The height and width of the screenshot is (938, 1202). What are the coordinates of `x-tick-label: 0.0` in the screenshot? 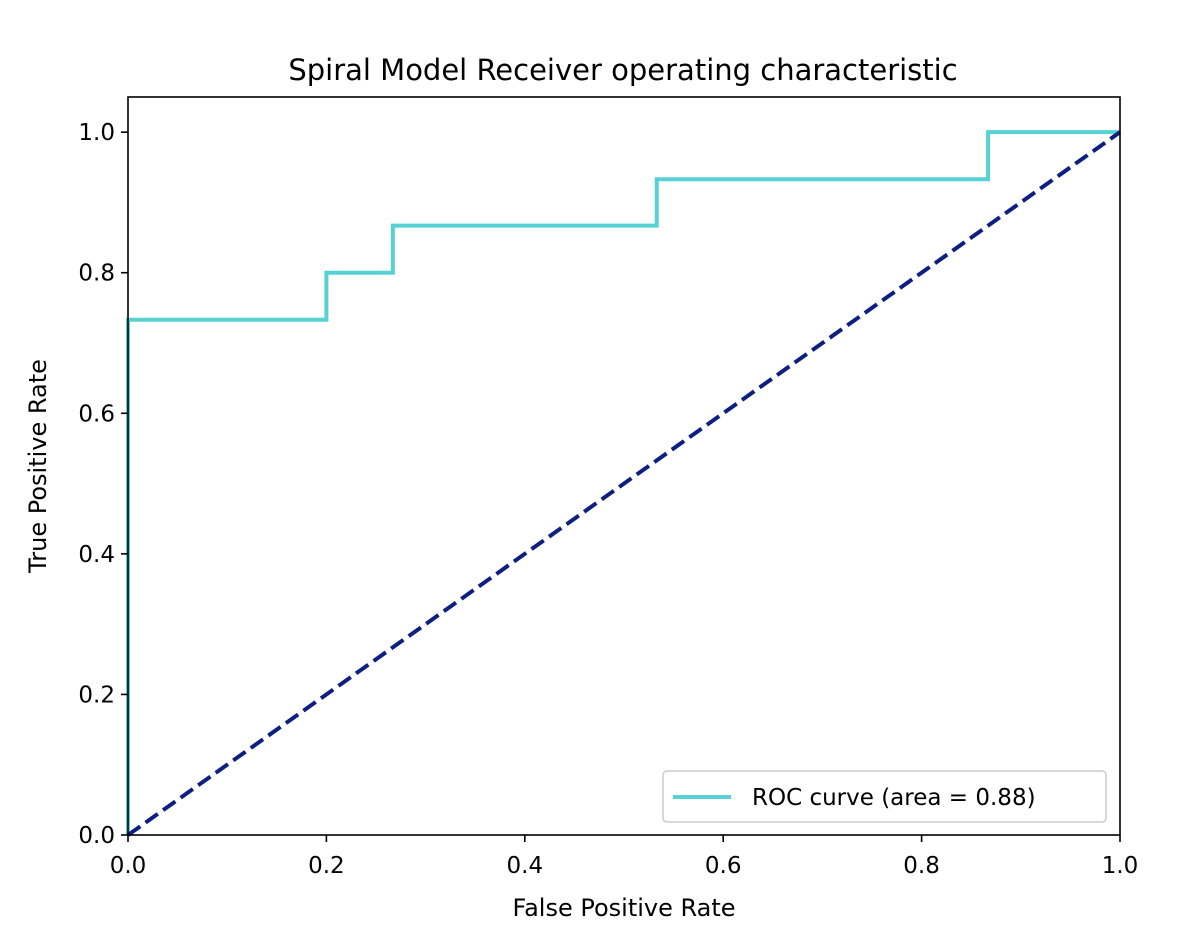 It's located at (128, 866).